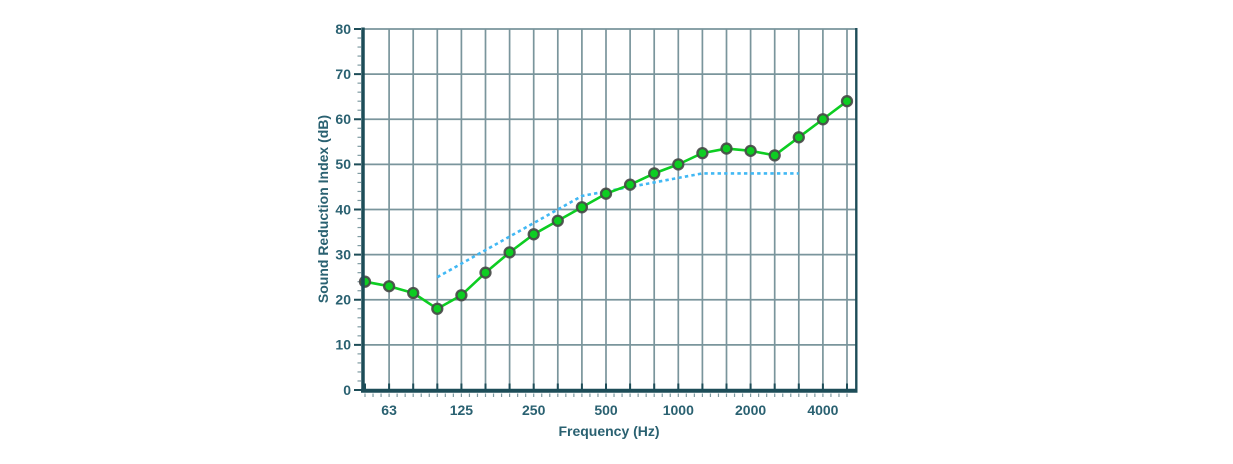 The width and height of the screenshot is (1233, 464). Describe the element at coordinates (343, 209) in the screenshot. I see `y-tick-label: 40` at that location.